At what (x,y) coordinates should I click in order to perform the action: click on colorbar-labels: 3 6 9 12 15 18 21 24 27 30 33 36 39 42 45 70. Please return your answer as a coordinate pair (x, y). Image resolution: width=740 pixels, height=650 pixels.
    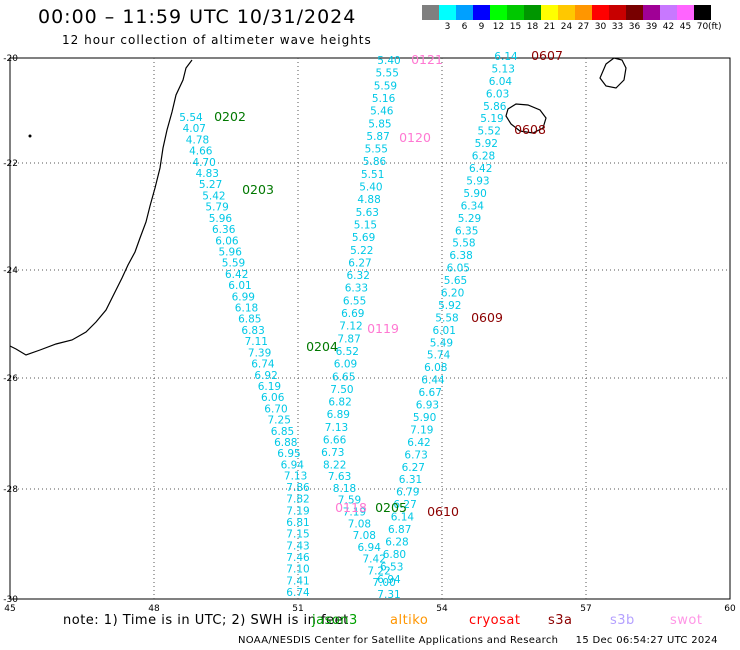
    Looking at the image, I should click on (566, 27).